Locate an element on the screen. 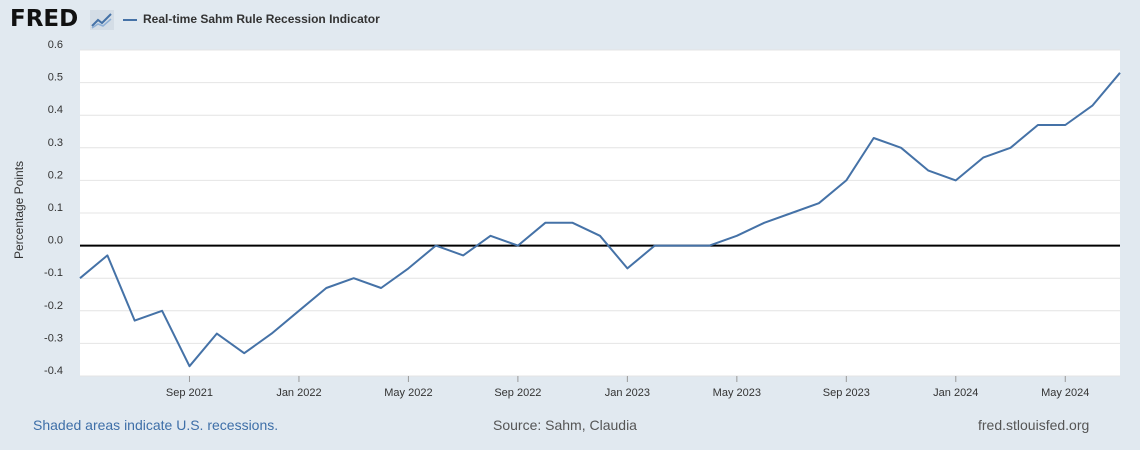 This screenshot has width=1140, height=450. y-tick-label: -0.3 is located at coordinates (53, 338).